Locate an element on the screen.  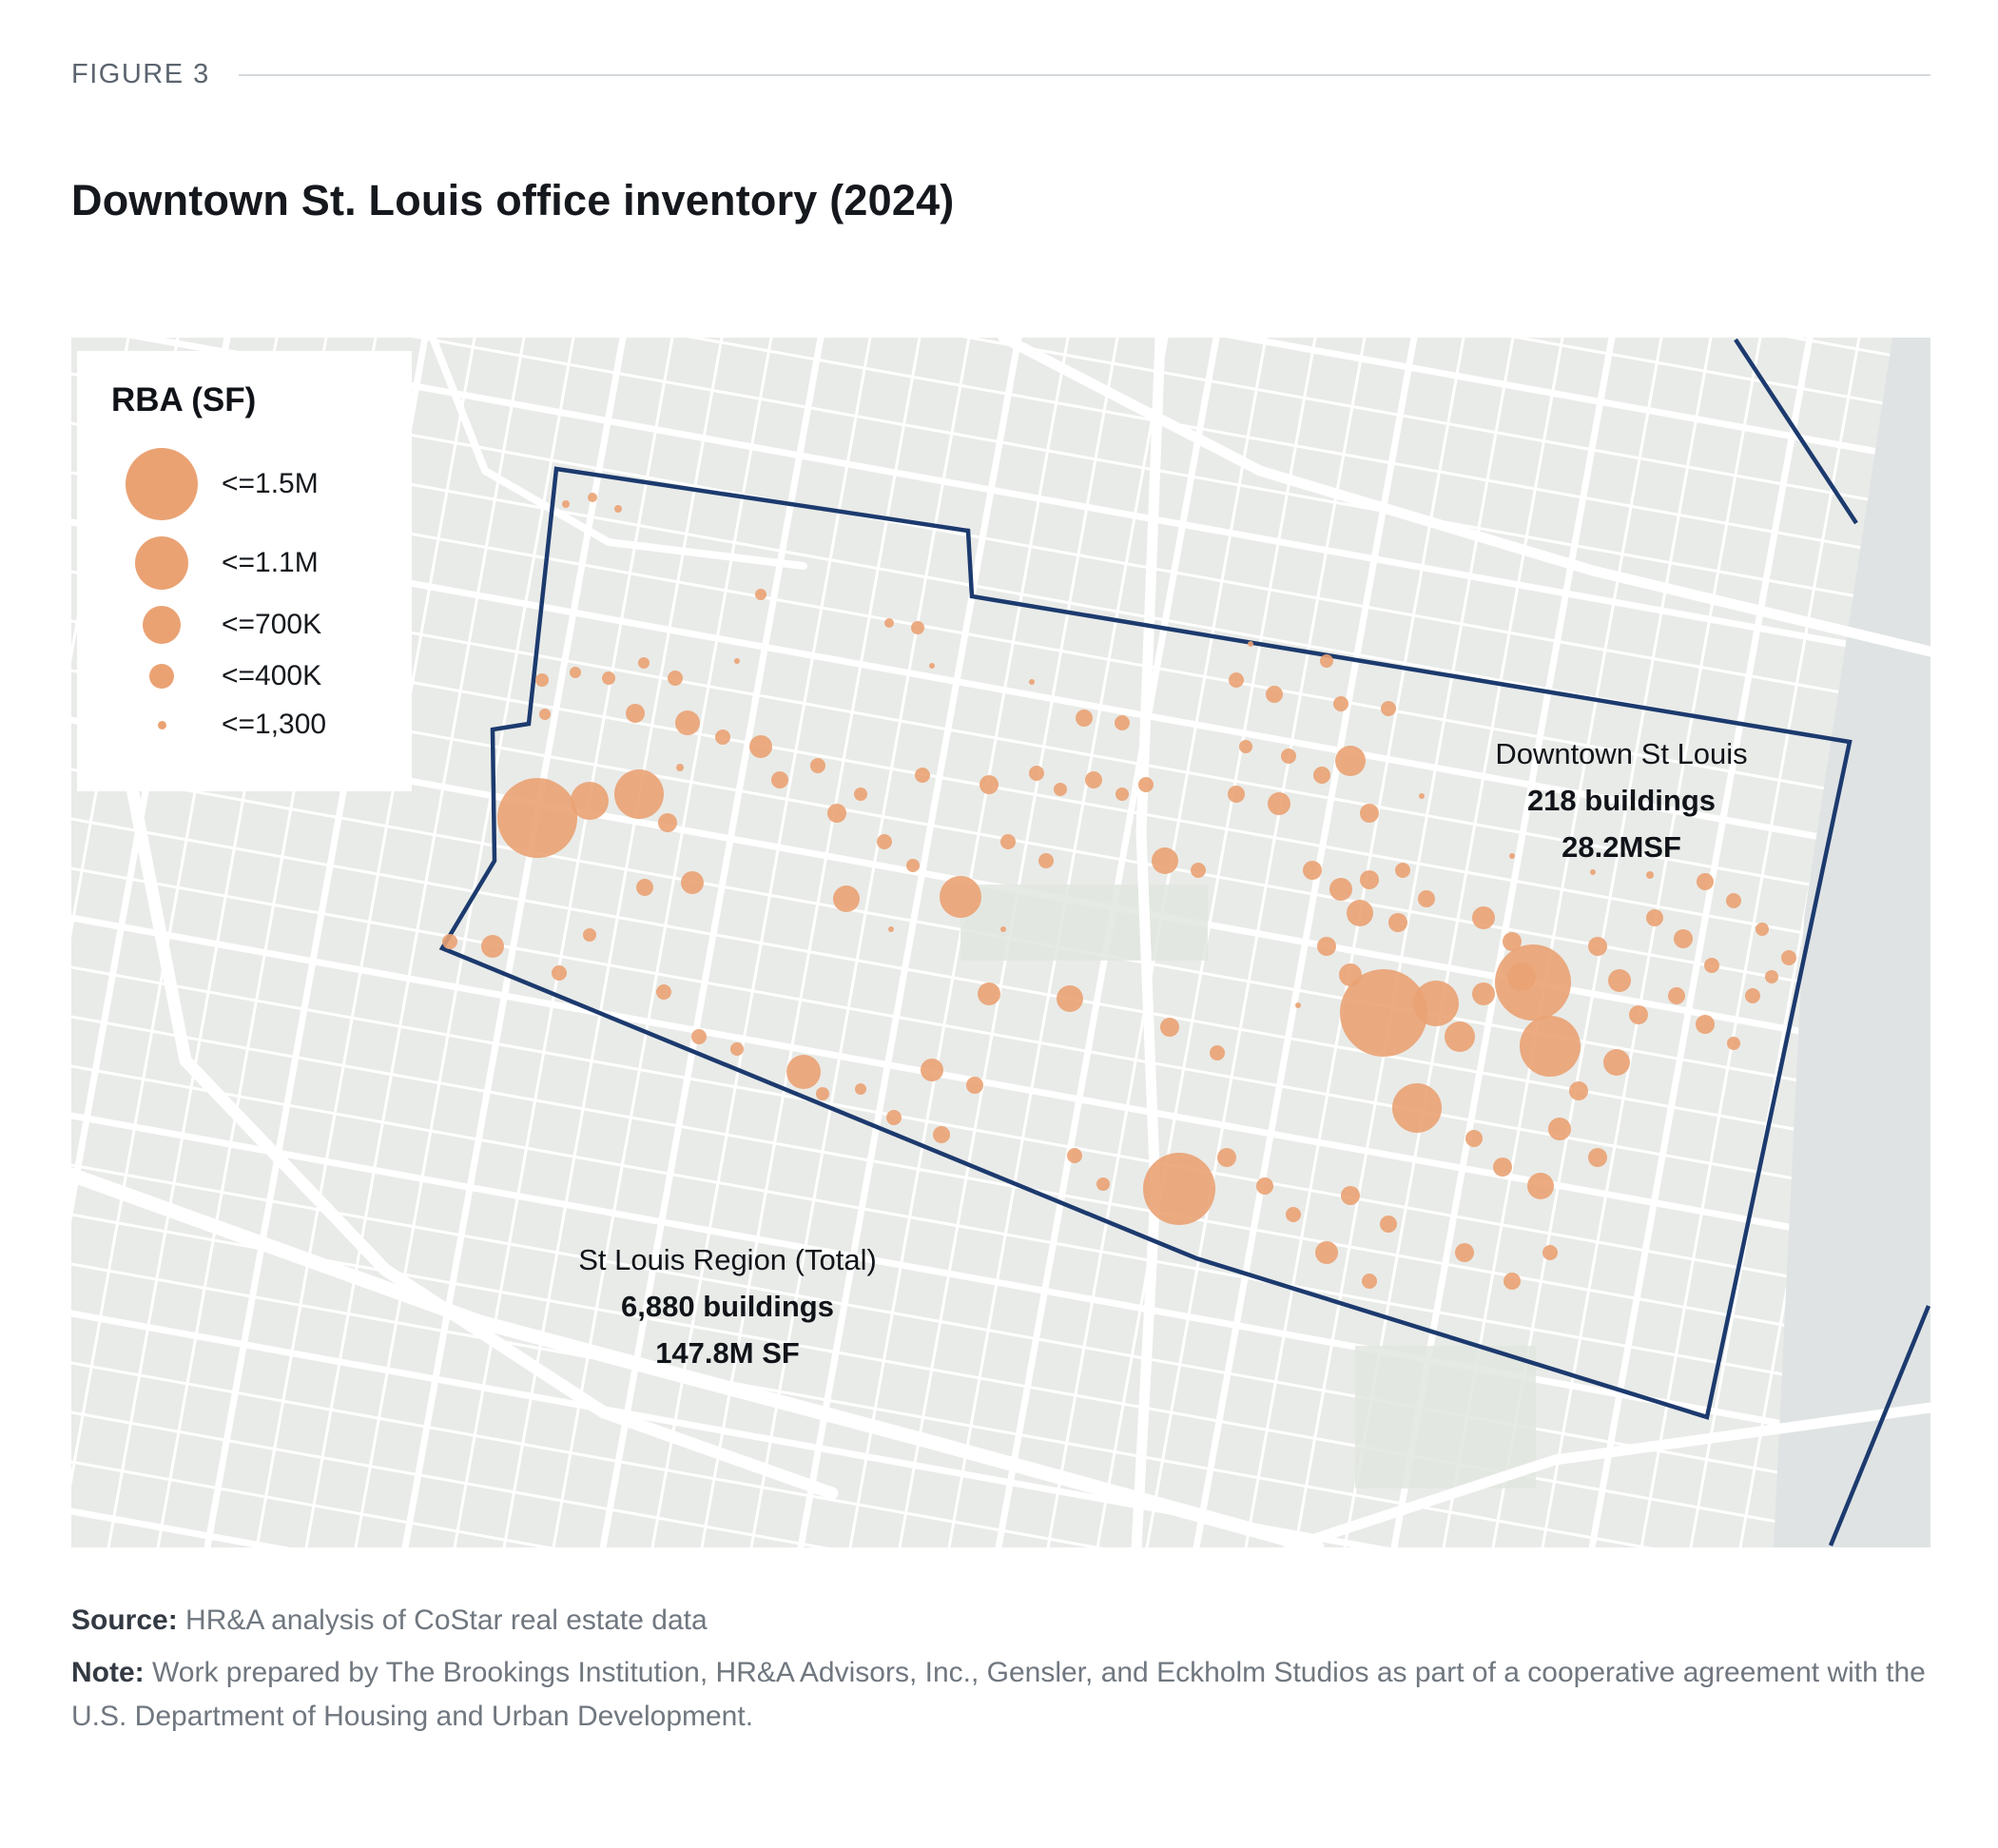
note-label: Note: is located at coordinates (108, 1672).